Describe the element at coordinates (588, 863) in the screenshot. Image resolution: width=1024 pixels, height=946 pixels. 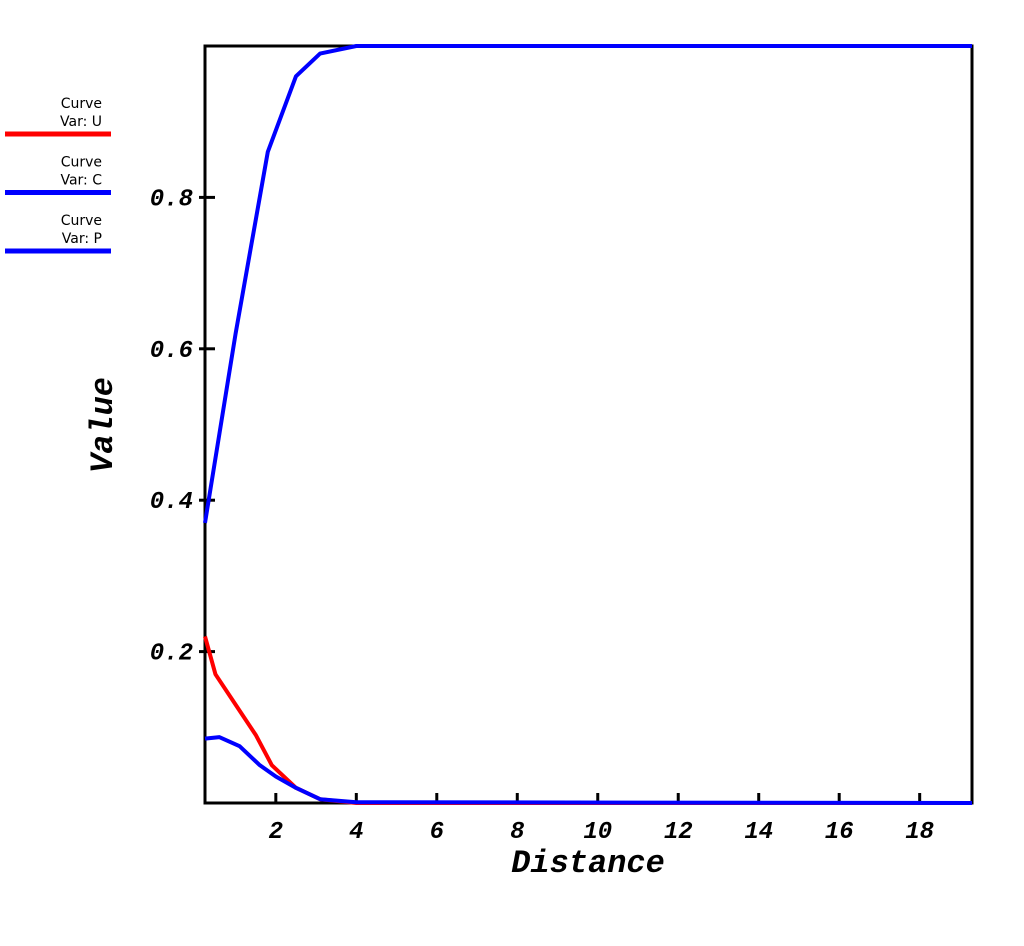
I see `x-axis-label: Distance` at that location.